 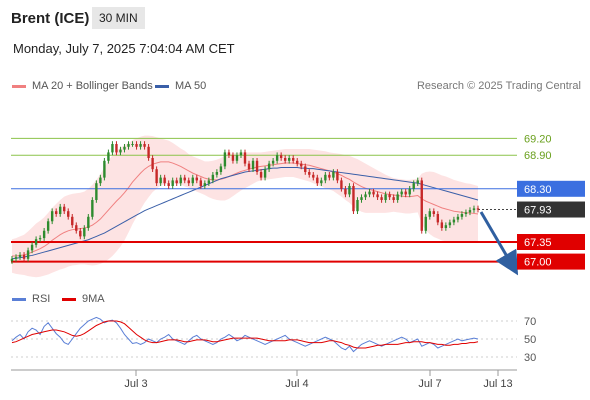 What do you see at coordinates (538, 211) in the screenshot?
I see `level-label: 67.93` at bounding box center [538, 211].